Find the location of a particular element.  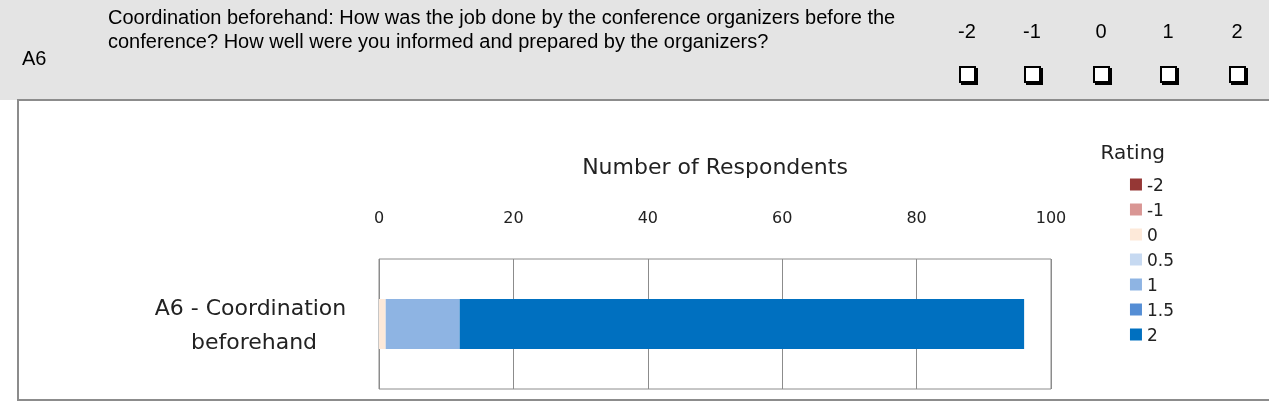

x-tick-label: 60 is located at coordinates (782, 217).